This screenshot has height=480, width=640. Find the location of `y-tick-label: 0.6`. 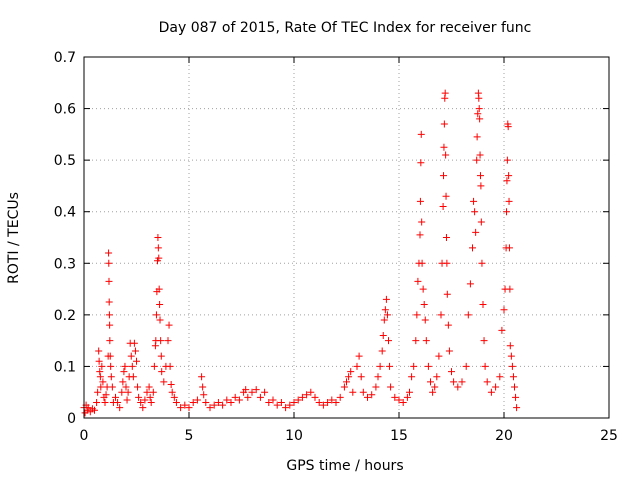

y-tick-label: 0.6 is located at coordinates (65, 110).